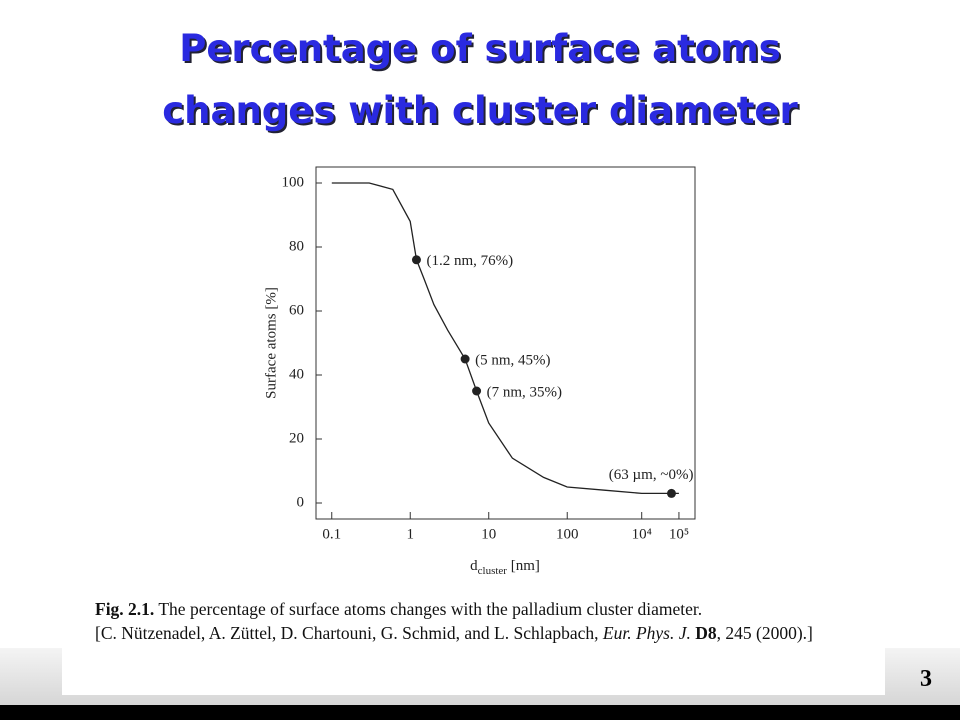 Image resolution: width=960 pixels, height=720 pixels. What do you see at coordinates (651, 475) in the screenshot?
I see `point-label: (63 µm, ~0%)` at bounding box center [651, 475].